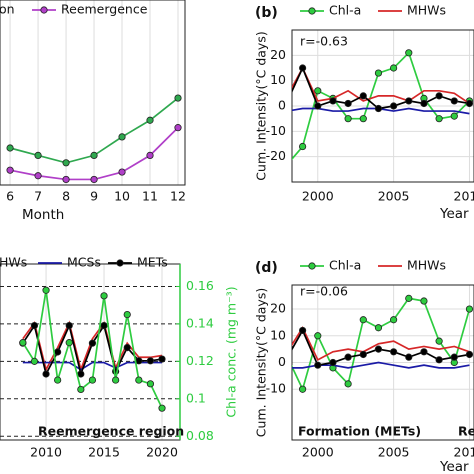 The image size is (474, 474). I want to click on annotation: r=-0.06, so click(324, 291).